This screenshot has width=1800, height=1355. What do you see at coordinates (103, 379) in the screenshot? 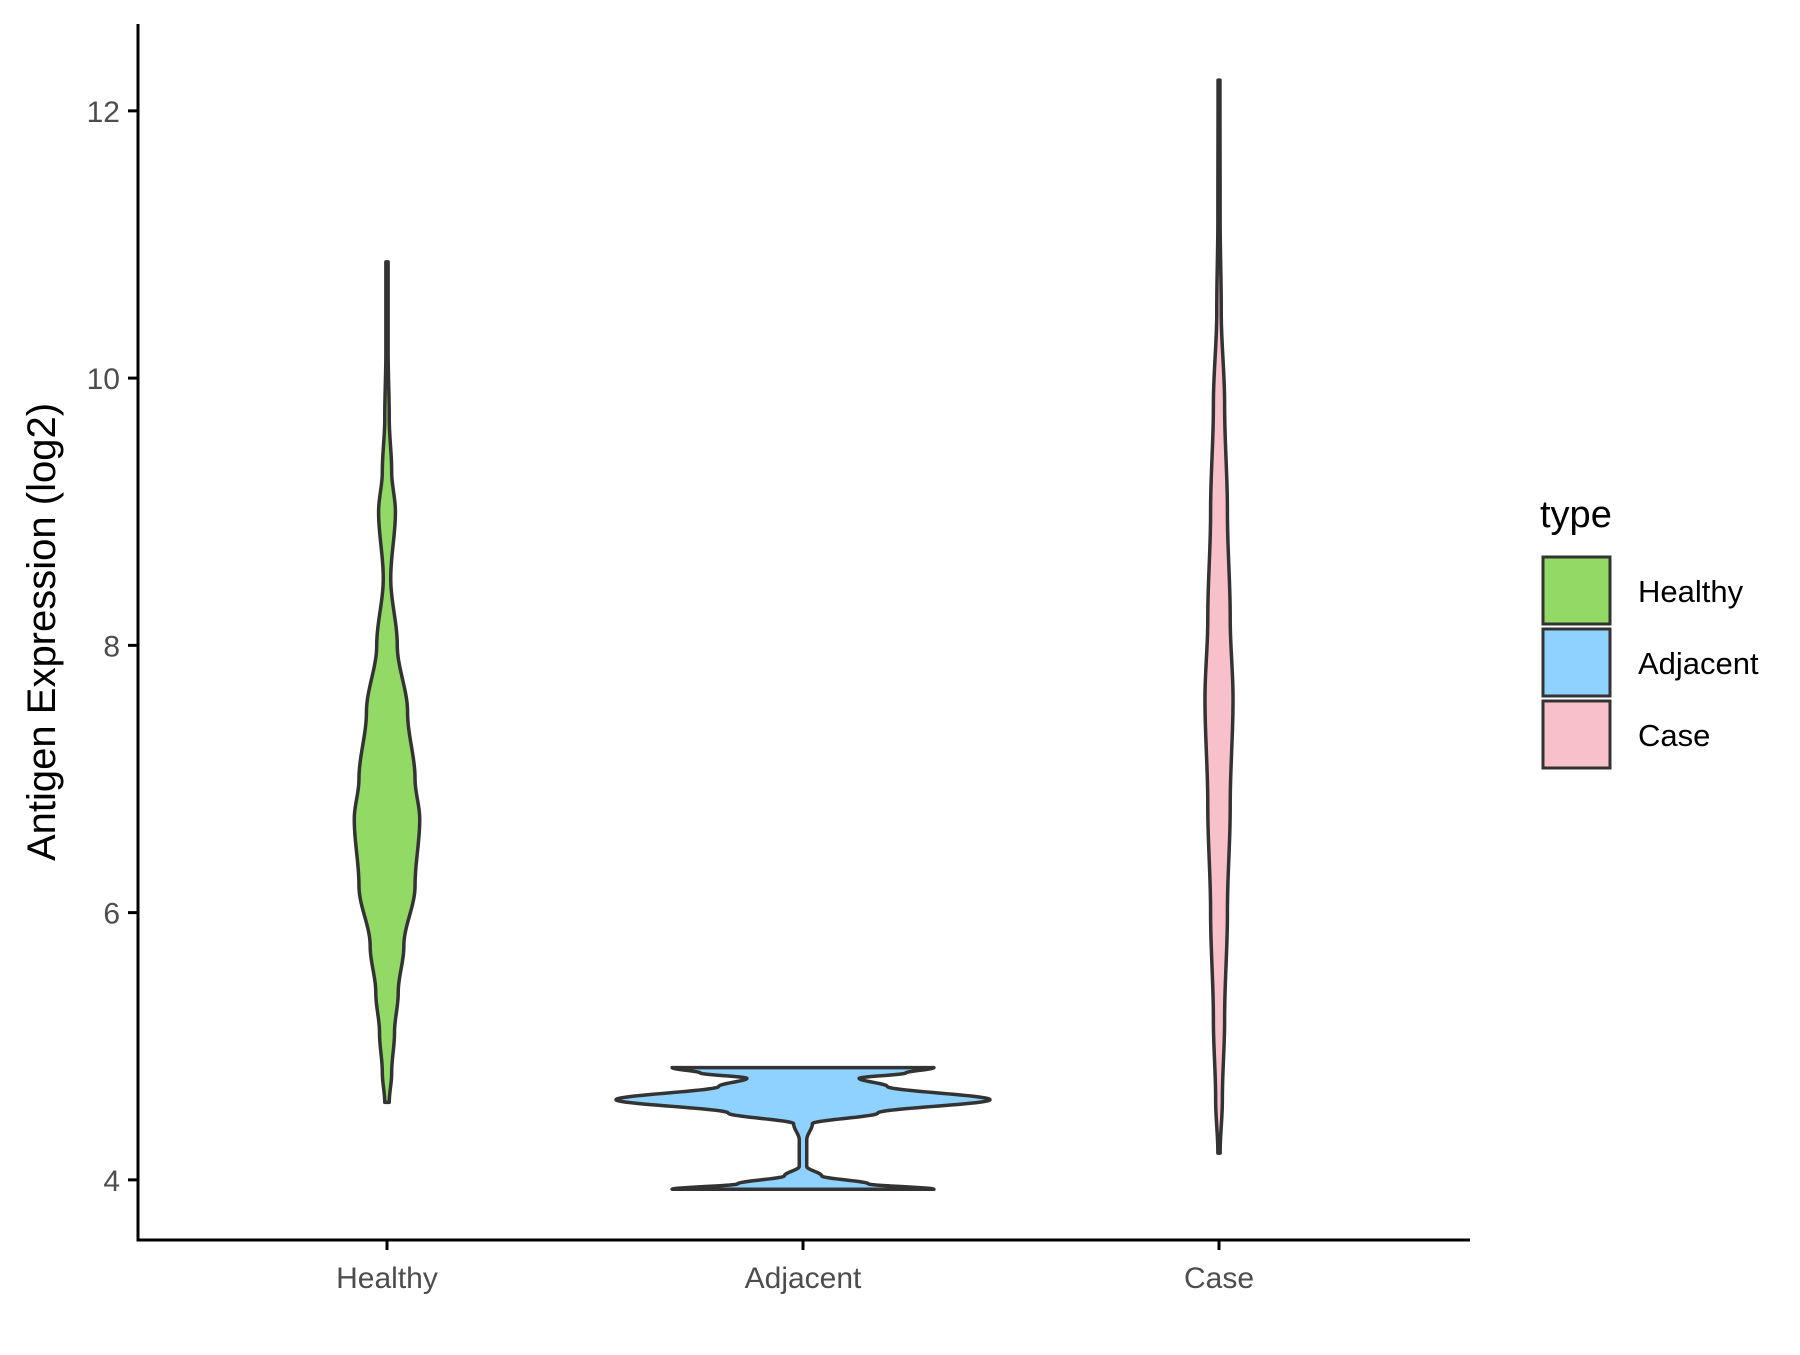
I see `y-tick-label: 10` at bounding box center [103, 379].